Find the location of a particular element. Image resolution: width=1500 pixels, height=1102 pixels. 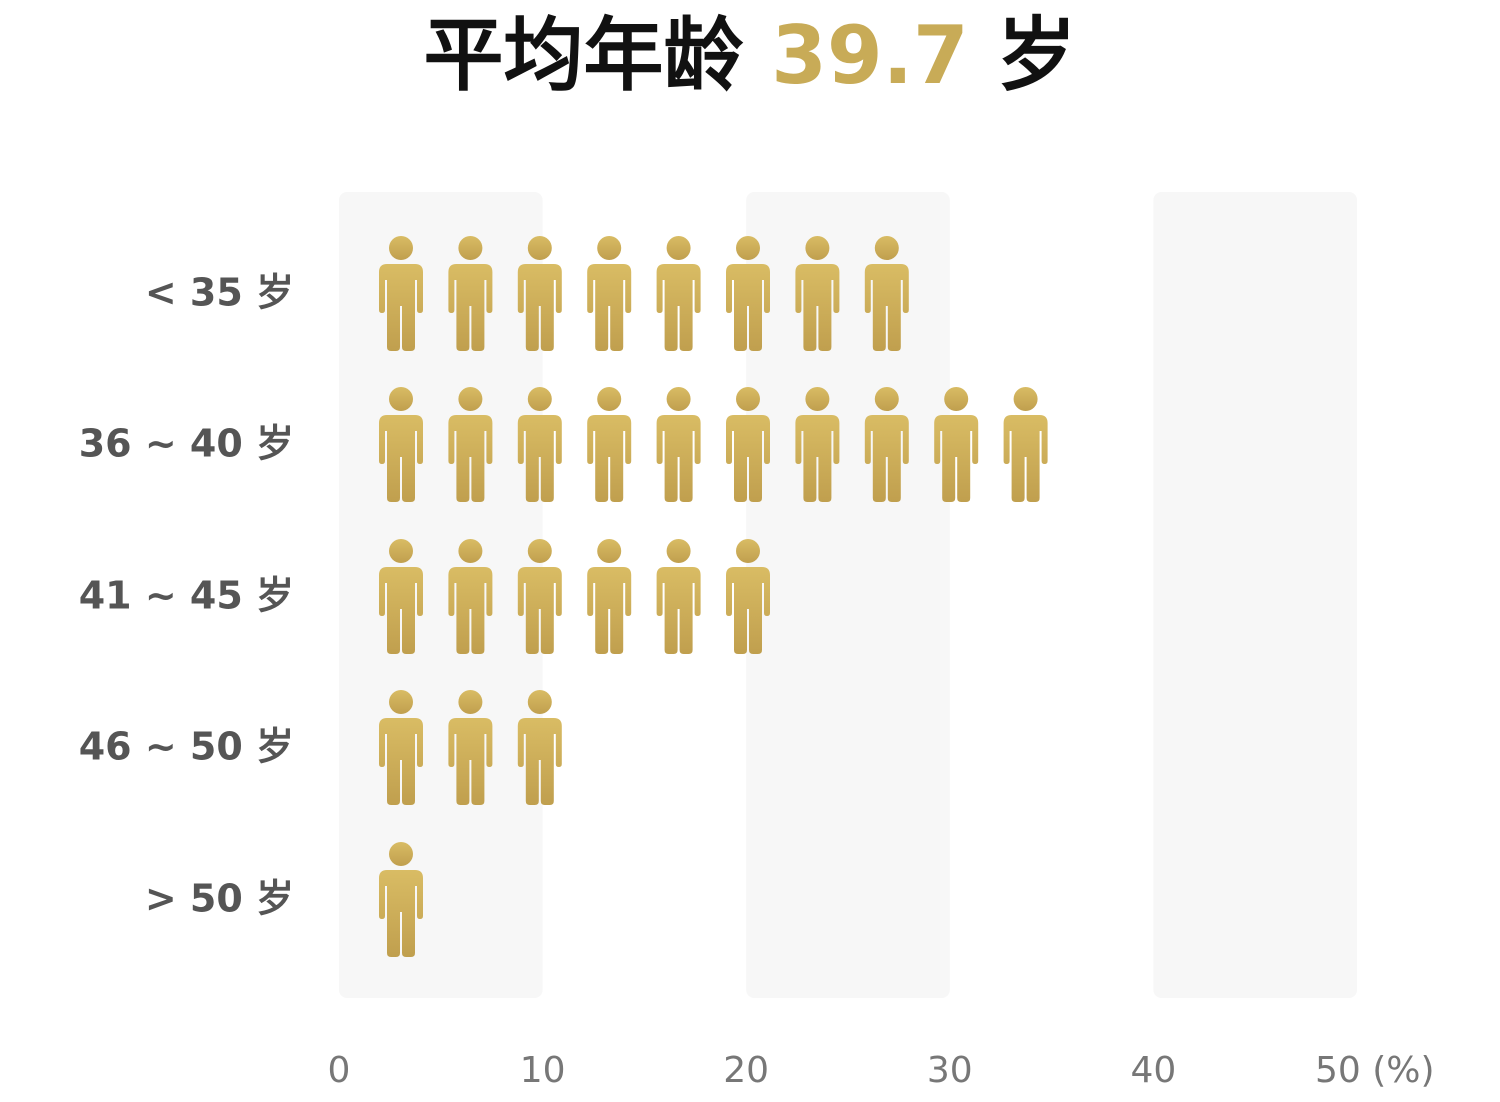

category-label: 46 ~ 50 岁 is located at coordinates (186, 747).